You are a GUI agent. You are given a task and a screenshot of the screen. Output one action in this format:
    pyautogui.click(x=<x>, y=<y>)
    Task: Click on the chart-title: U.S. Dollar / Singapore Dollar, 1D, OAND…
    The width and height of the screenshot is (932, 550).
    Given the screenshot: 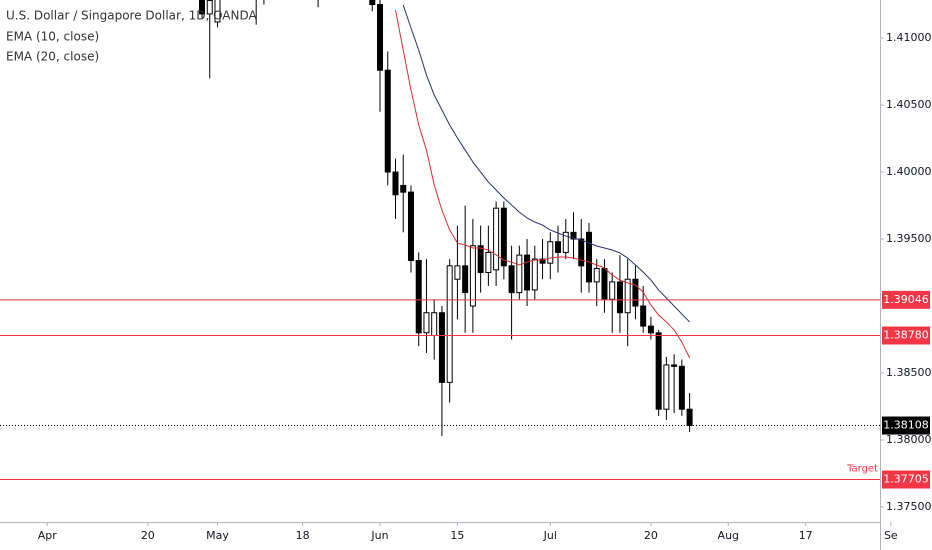 What is the action you would take?
    pyautogui.click(x=132, y=16)
    